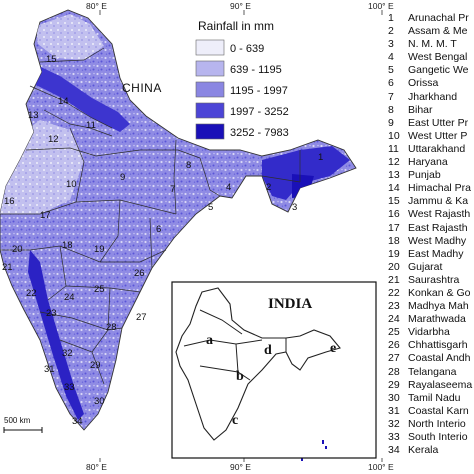 The width and height of the screenshot is (474, 474). What do you see at coordinates (437, 240) in the screenshot?
I see `region-list-name: West Madhy` at bounding box center [437, 240].